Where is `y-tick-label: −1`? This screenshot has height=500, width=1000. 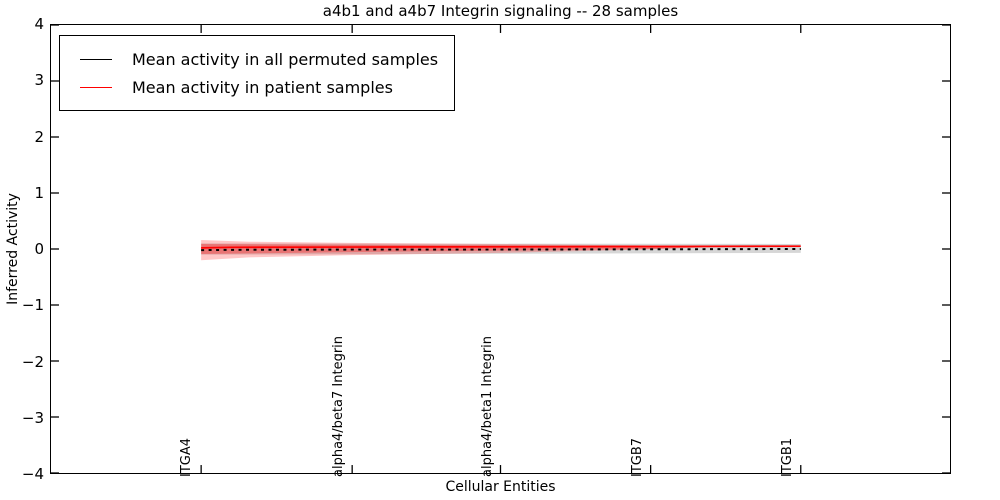
y-tick-label: −1 is located at coordinates (32, 305).